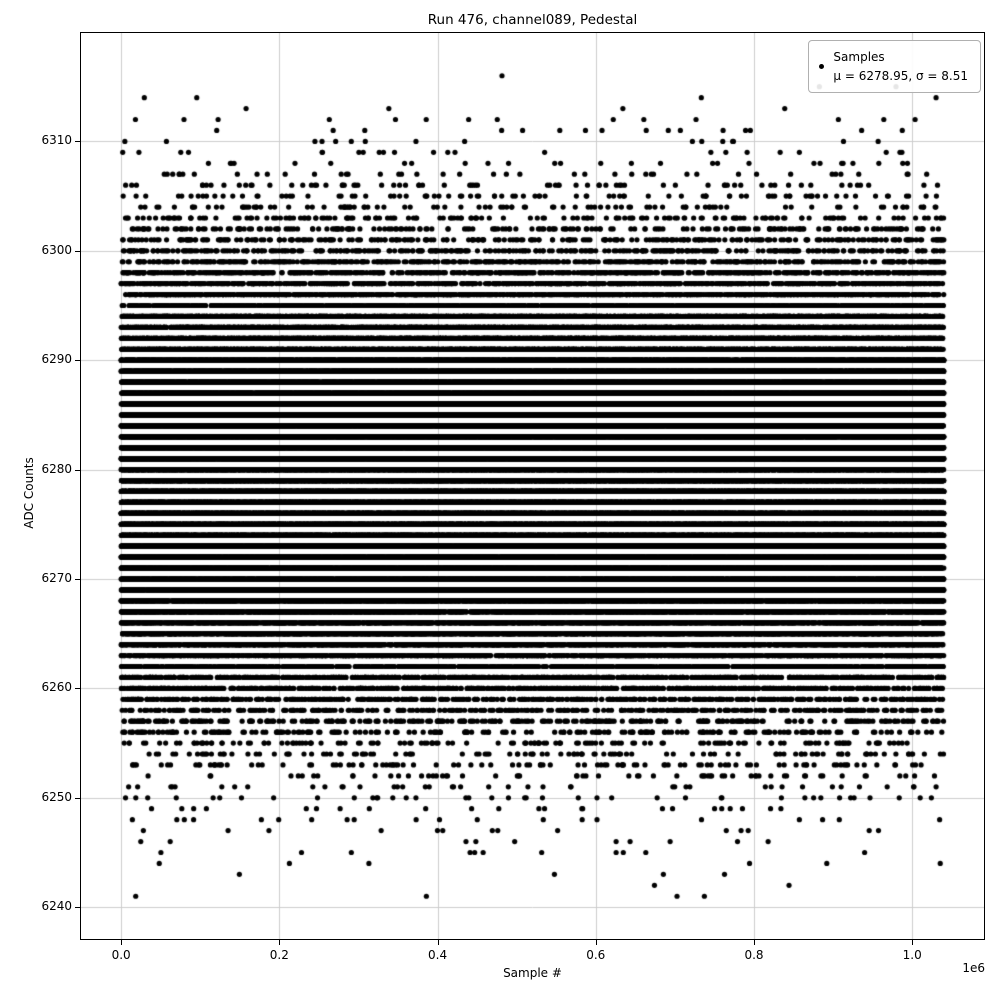 The height and width of the screenshot is (1000, 1000). What do you see at coordinates (532, 973) in the screenshot?
I see `x-axis-label: Sample #` at bounding box center [532, 973].